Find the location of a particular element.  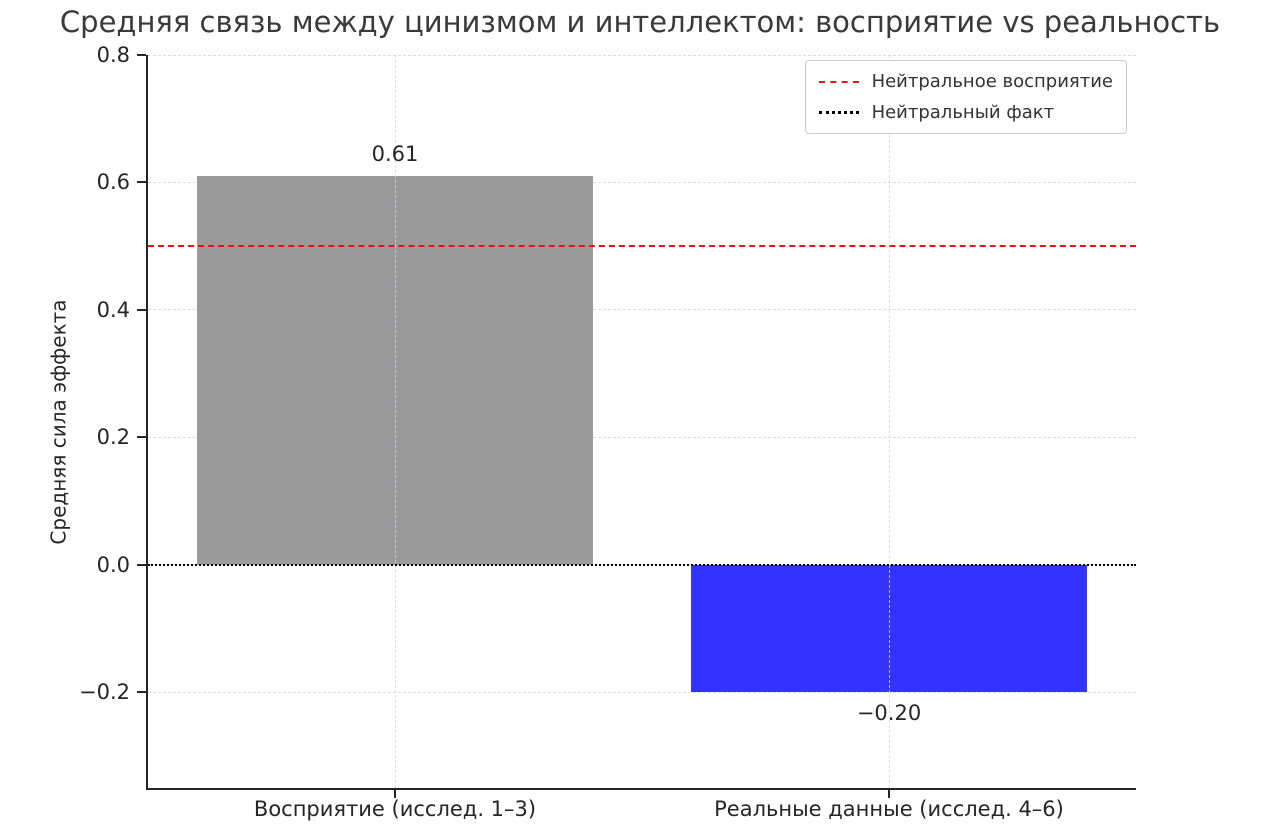

neutral-fact-line is located at coordinates (642, 564).